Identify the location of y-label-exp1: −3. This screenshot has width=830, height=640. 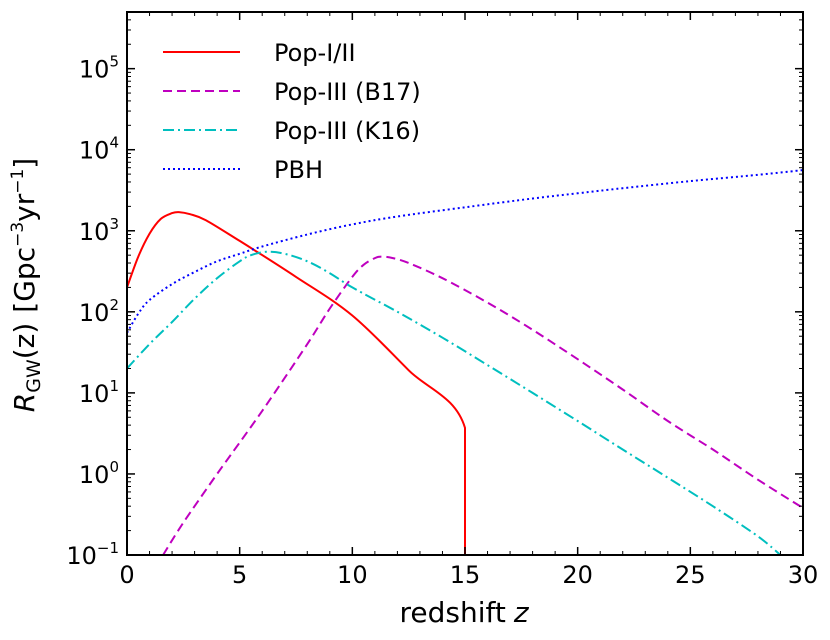
(18, 234).